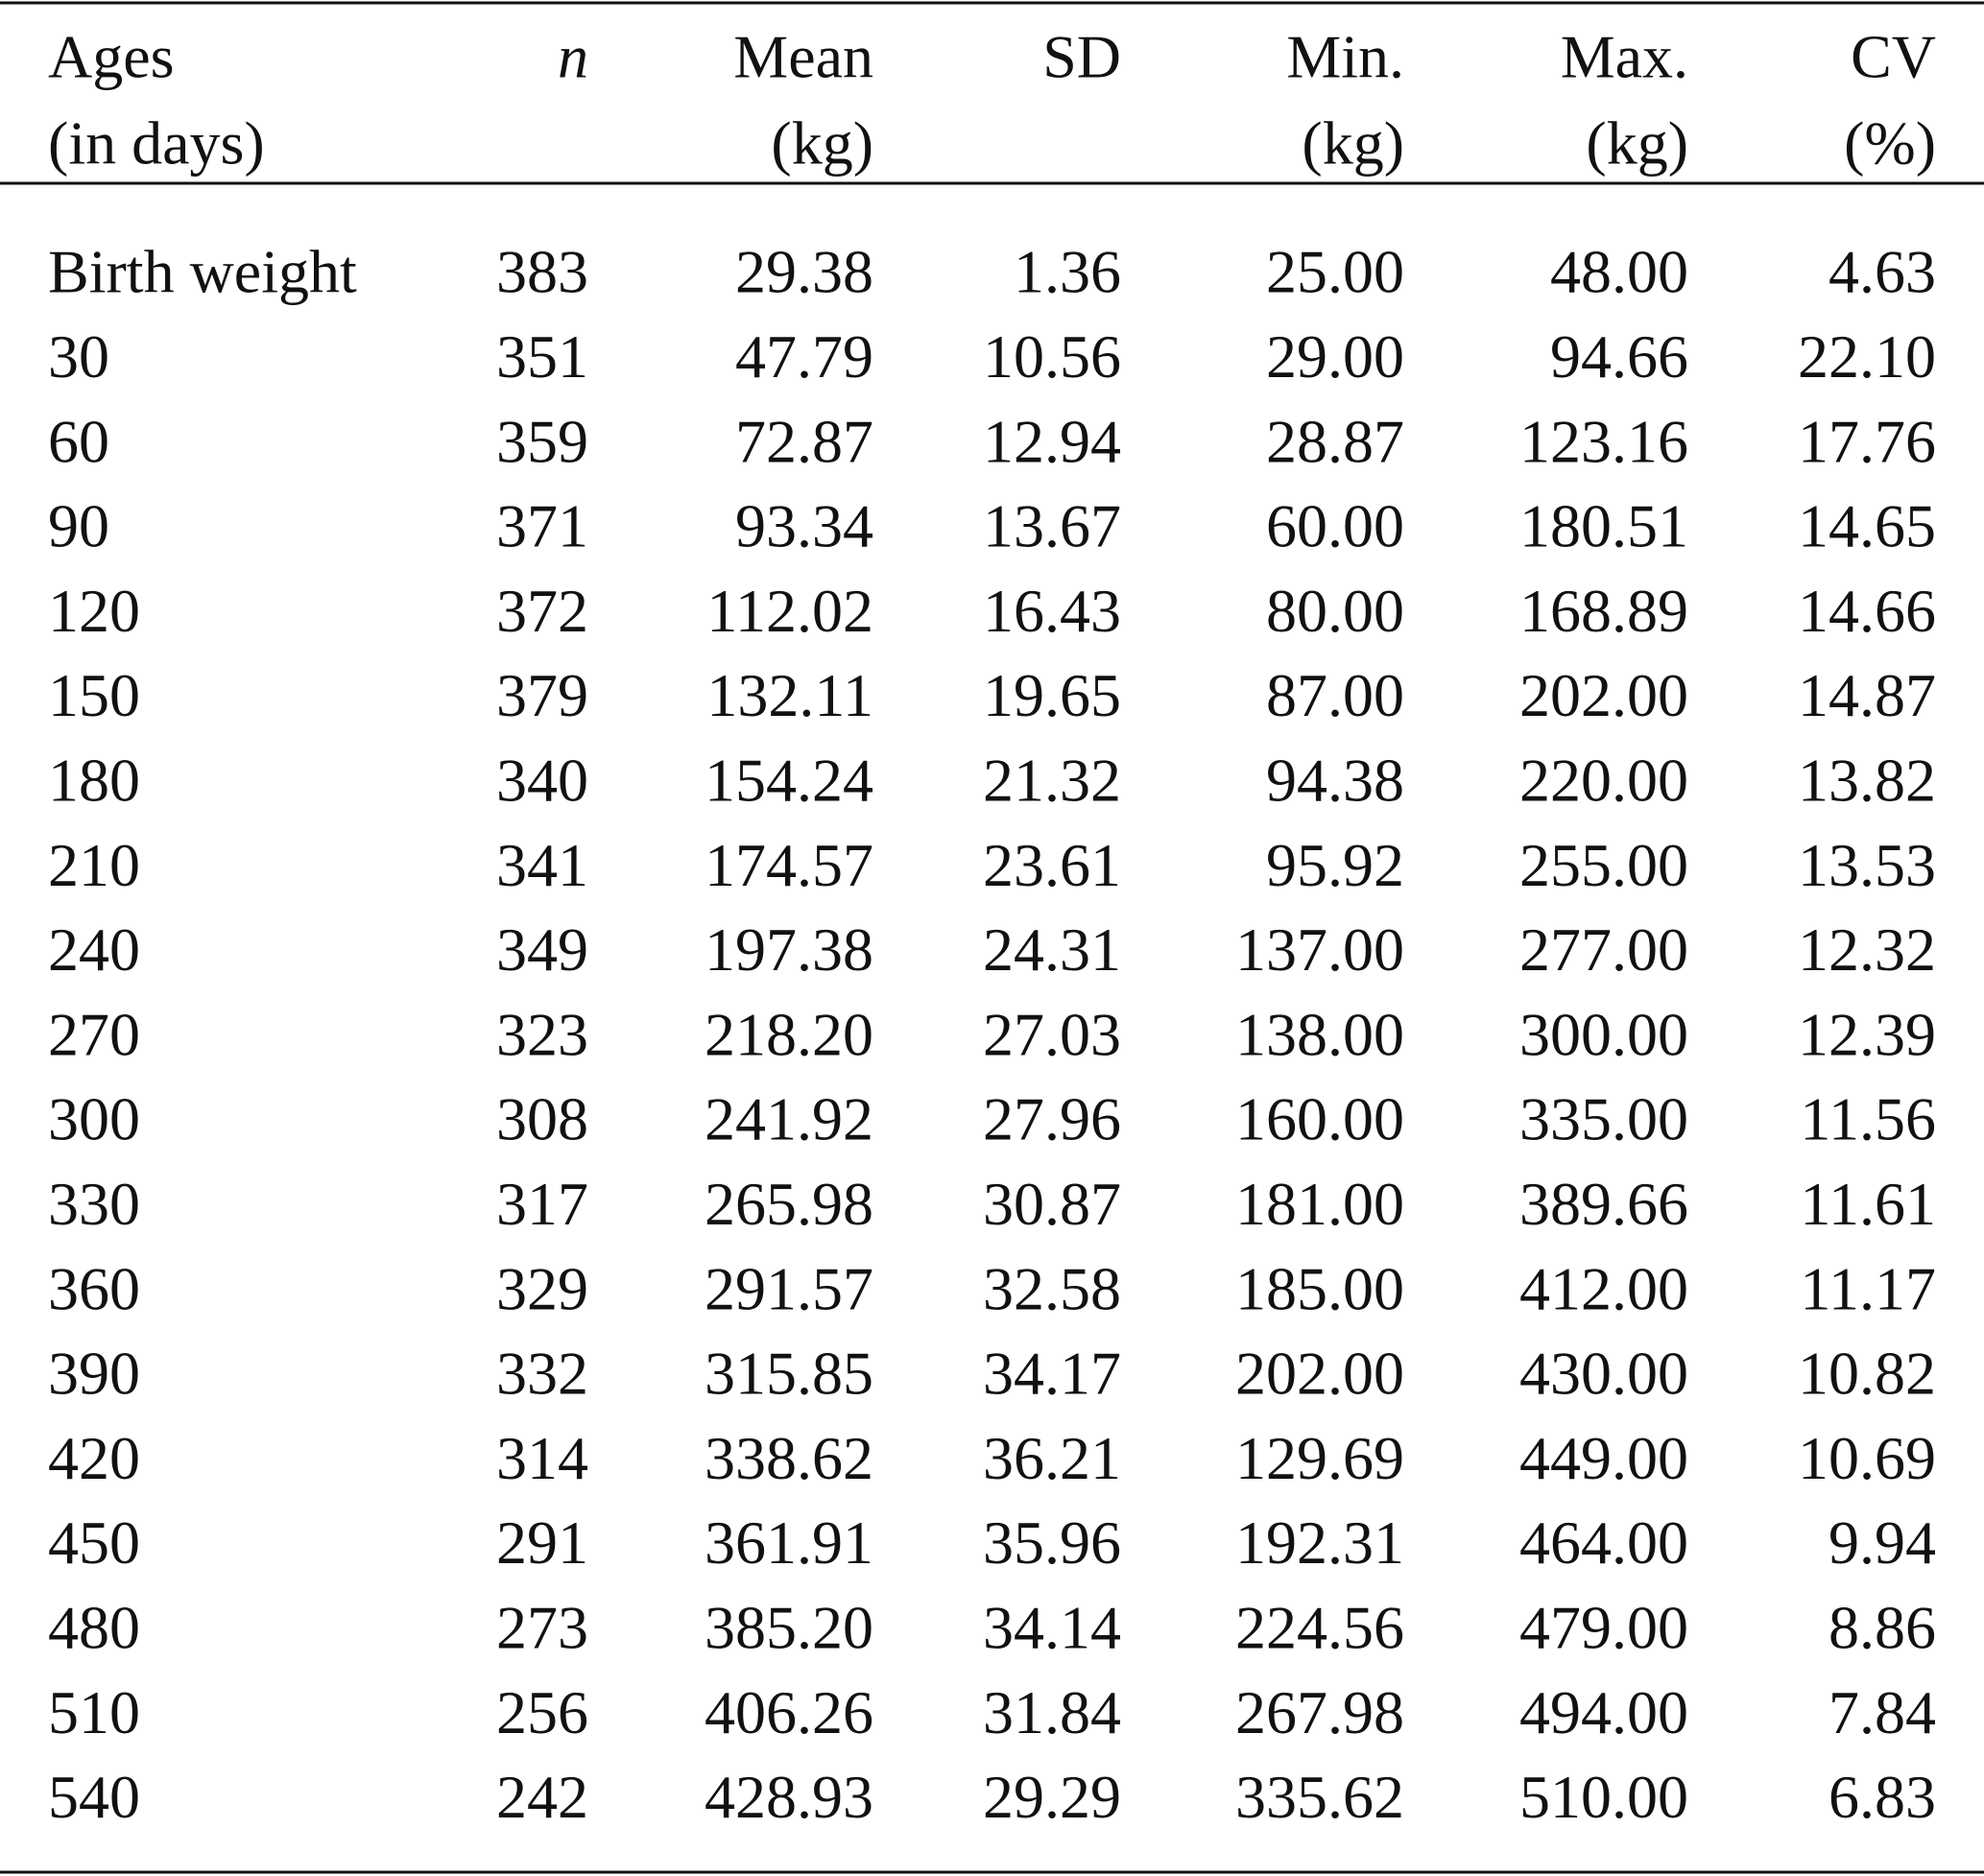 The height and width of the screenshot is (1876, 1984). What do you see at coordinates (1867, 949) in the screenshot?
I see `cell: 12.32` at bounding box center [1867, 949].